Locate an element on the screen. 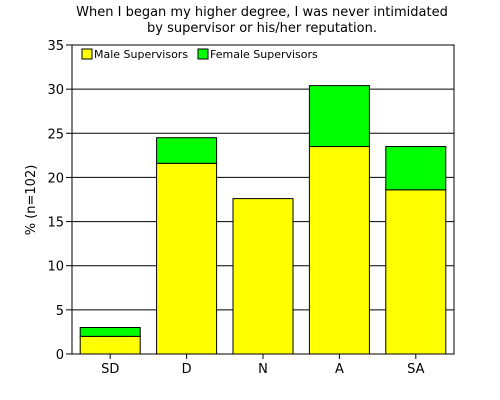 This screenshot has width=500, height=400. x-tick-label-sd: SD is located at coordinates (110, 369).